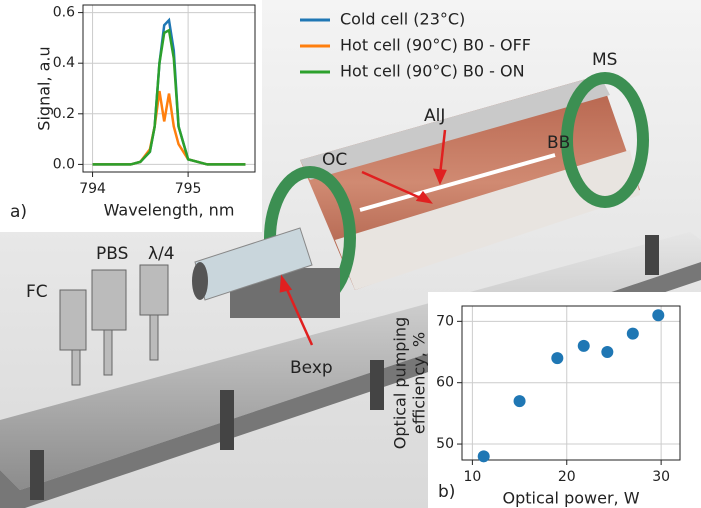 The image size is (701, 508). What do you see at coordinates (112, 254) in the screenshot?
I see `label-pbs: PBS` at bounding box center [112, 254].